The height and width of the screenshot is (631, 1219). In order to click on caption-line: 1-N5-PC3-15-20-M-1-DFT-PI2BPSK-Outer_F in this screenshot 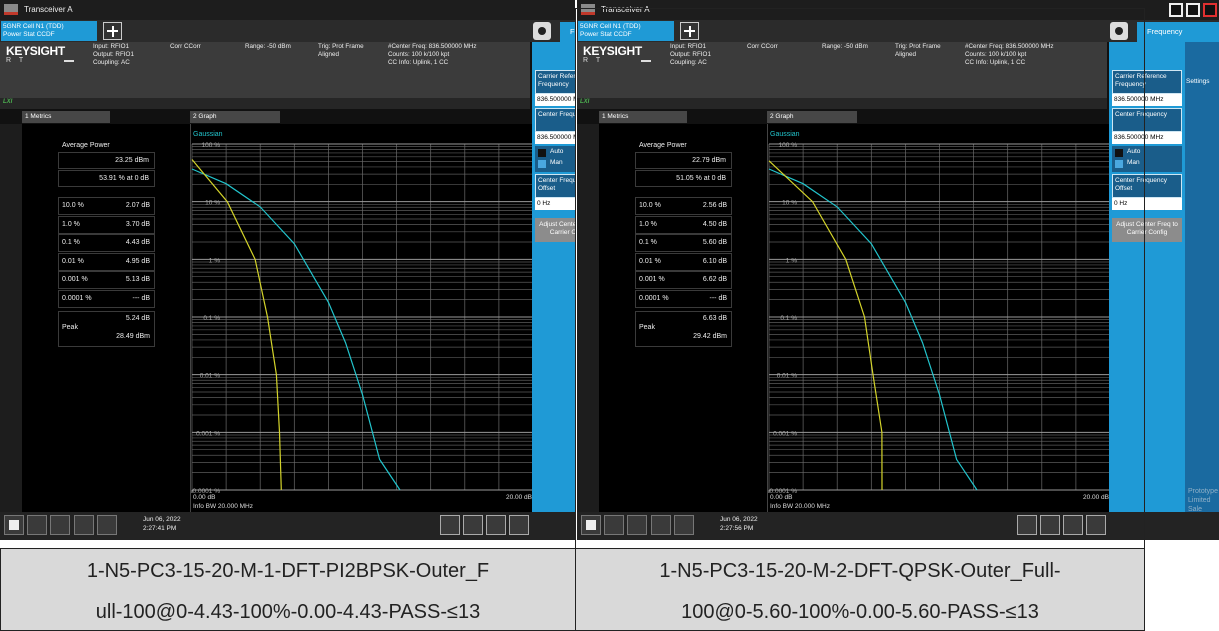, I will do `click(288, 571)`.